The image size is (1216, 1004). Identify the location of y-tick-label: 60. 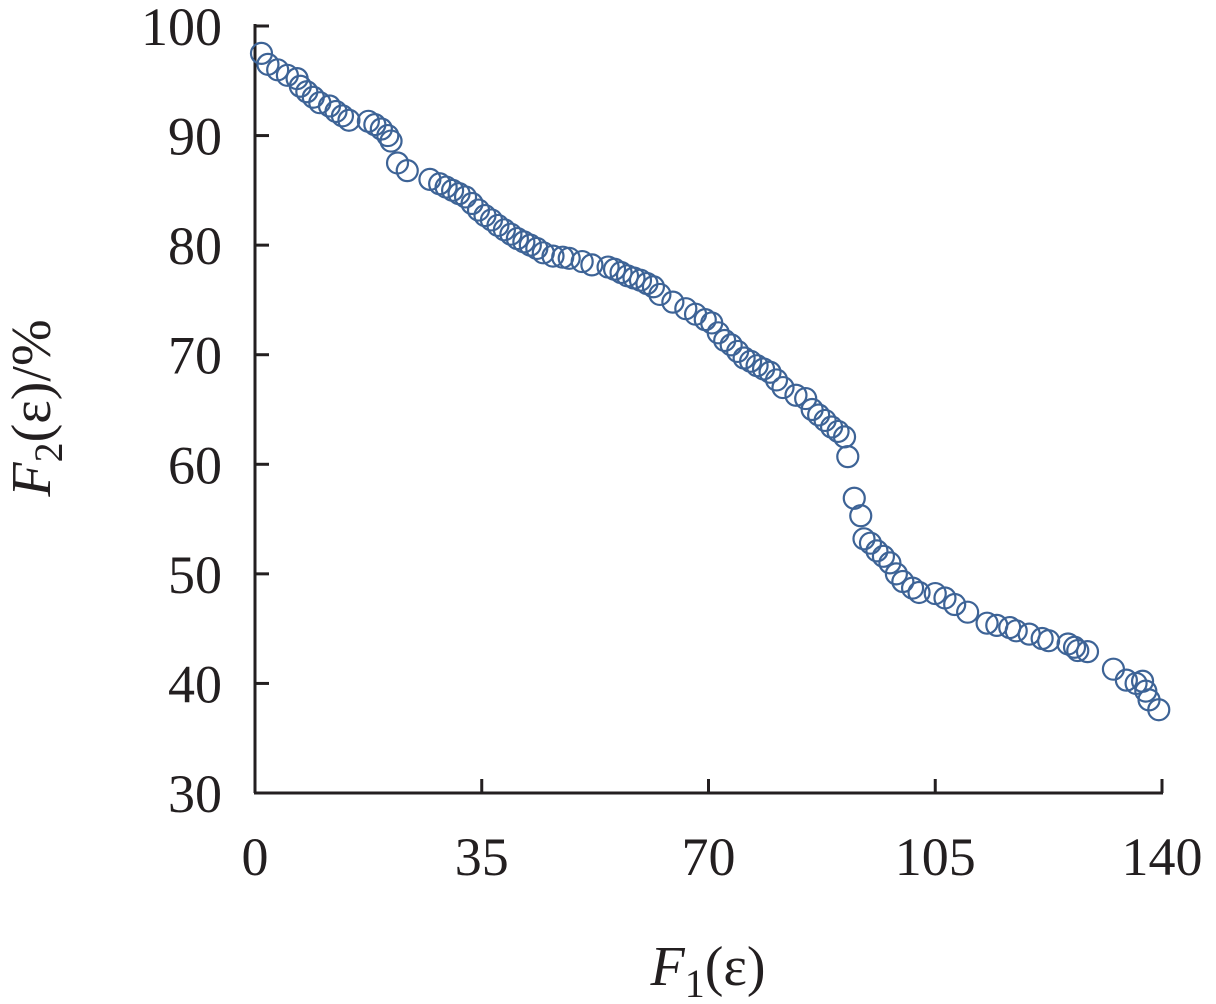
(195, 465).